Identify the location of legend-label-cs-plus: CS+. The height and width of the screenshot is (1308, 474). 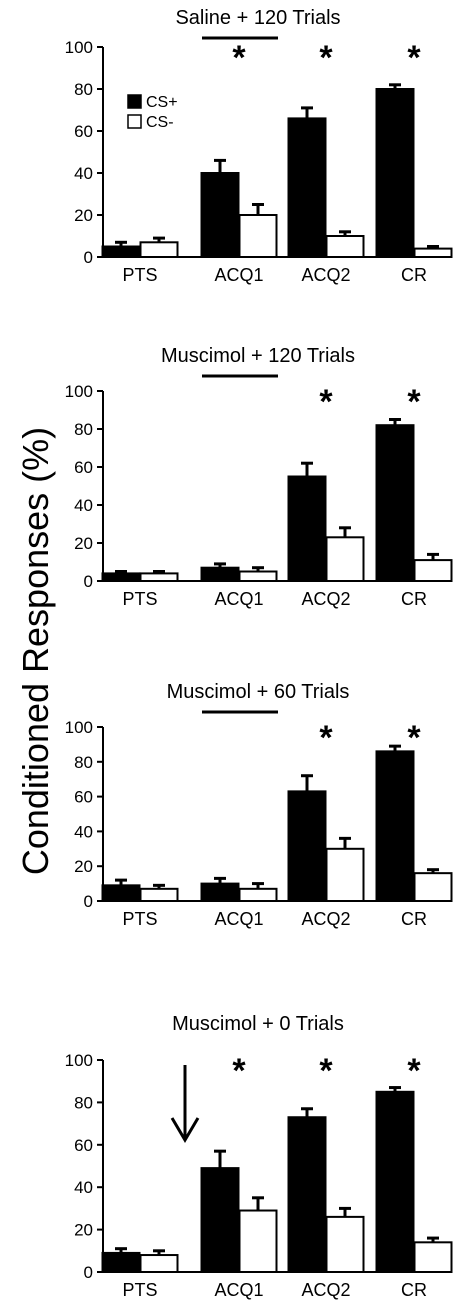
(162, 102).